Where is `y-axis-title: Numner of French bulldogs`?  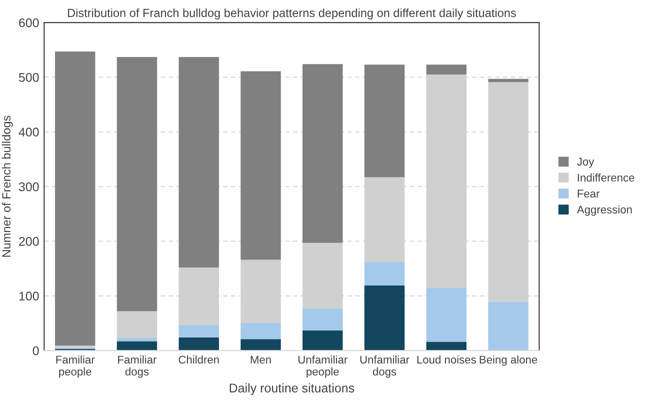 y-axis-title: Numner of French bulldogs is located at coordinates (7, 186).